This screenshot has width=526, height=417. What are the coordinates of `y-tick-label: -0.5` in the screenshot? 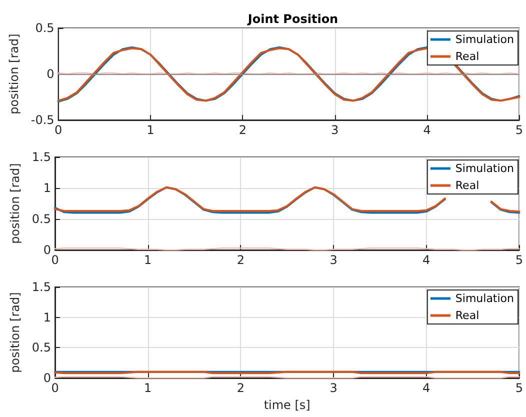 It's located at (42, 120).